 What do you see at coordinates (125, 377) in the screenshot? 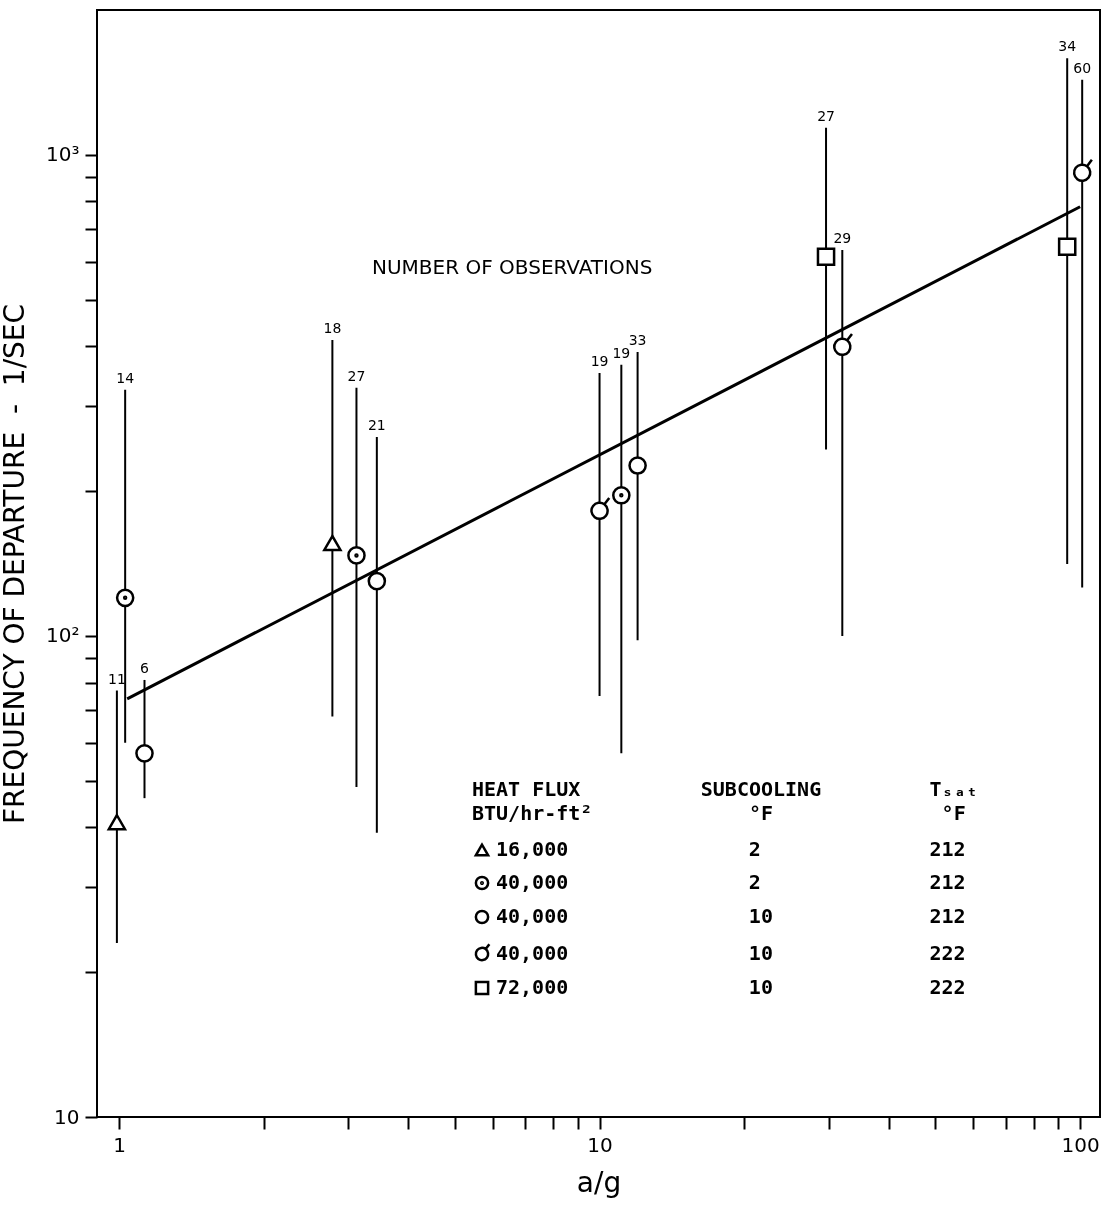
I see `annotation: 14` at bounding box center [125, 377].